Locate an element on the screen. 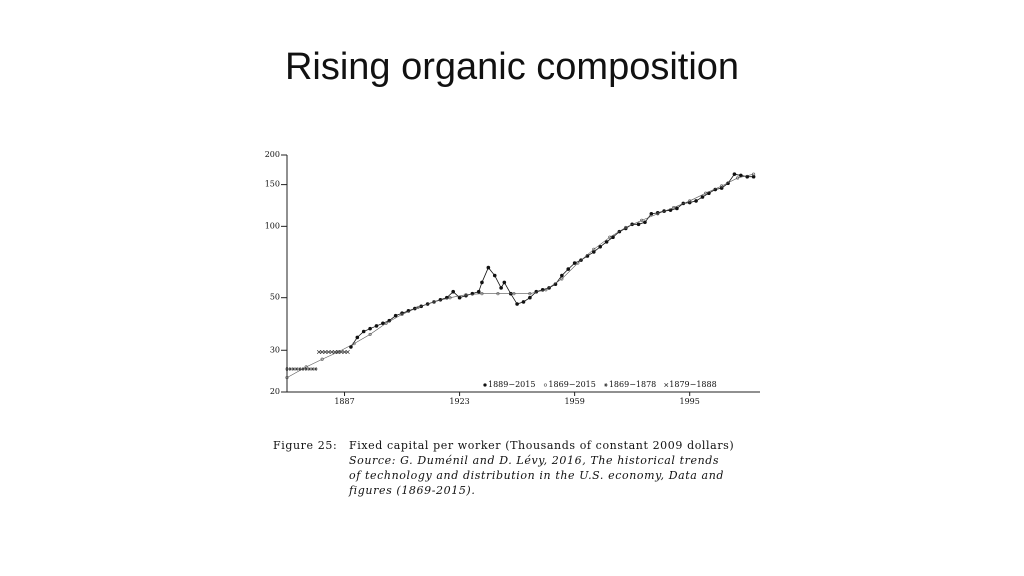  y-tick-label: 150 is located at coordinates (272, 184).